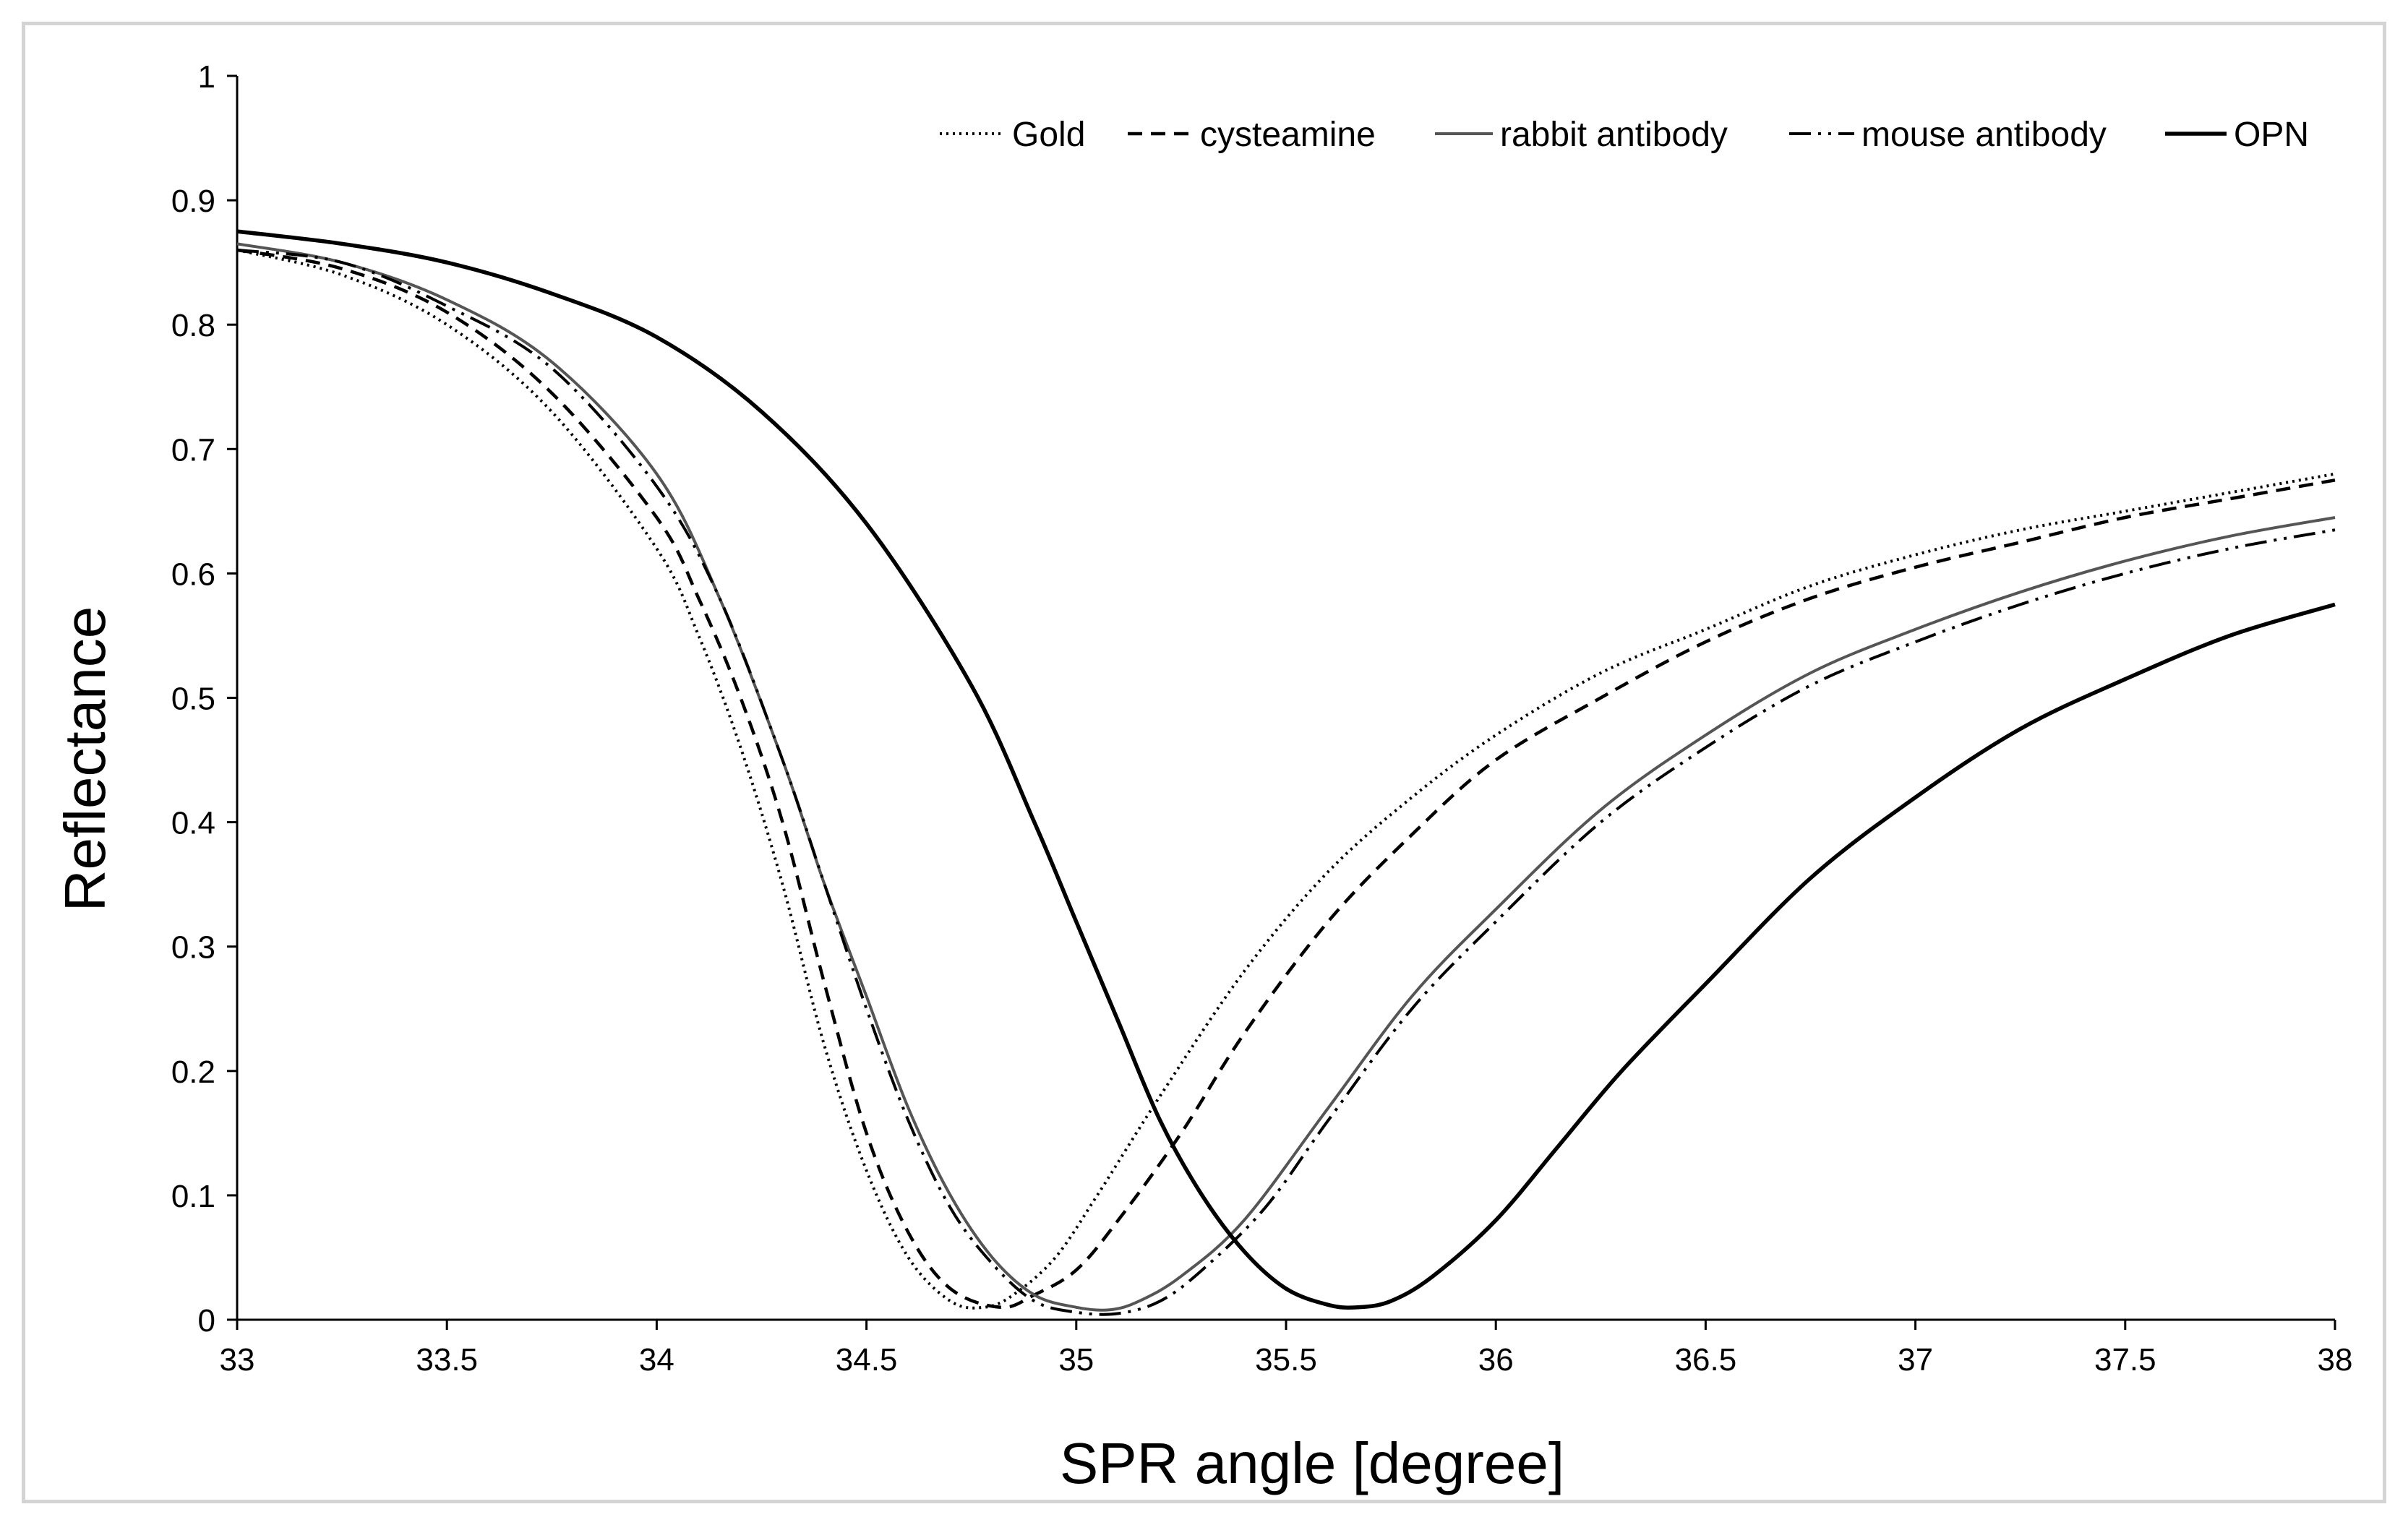 This screenshot has height=1525, width=2408. Describe the element at coordinates (193, 325) in the screenshot. I see `y-tick-label: 0.8` at that location.